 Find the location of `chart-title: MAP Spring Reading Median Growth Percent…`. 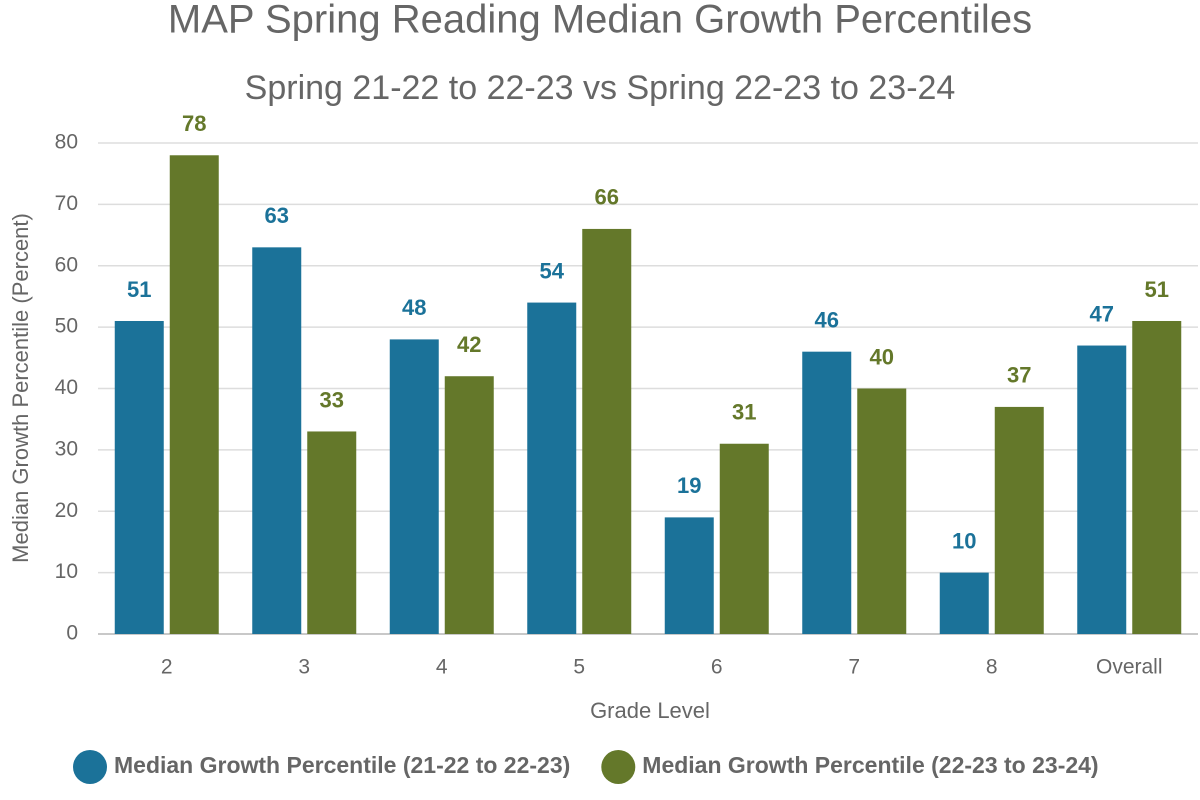

chart-title: MAP Spring Reading Median Growth Percent… is located at coordinates (600, 21).